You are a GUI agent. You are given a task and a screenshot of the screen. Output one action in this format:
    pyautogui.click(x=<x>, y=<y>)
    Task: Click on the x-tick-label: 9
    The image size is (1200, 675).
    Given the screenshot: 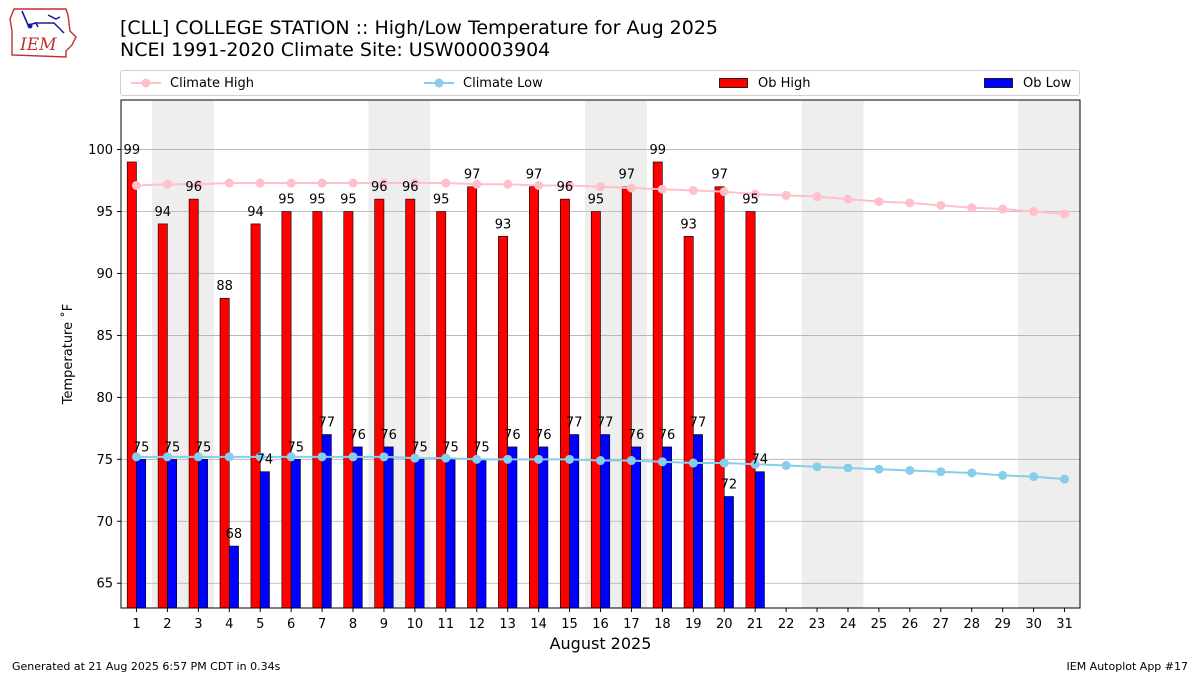 What is the action you would take?
    pyautogui.click(x=384, y=624)
    